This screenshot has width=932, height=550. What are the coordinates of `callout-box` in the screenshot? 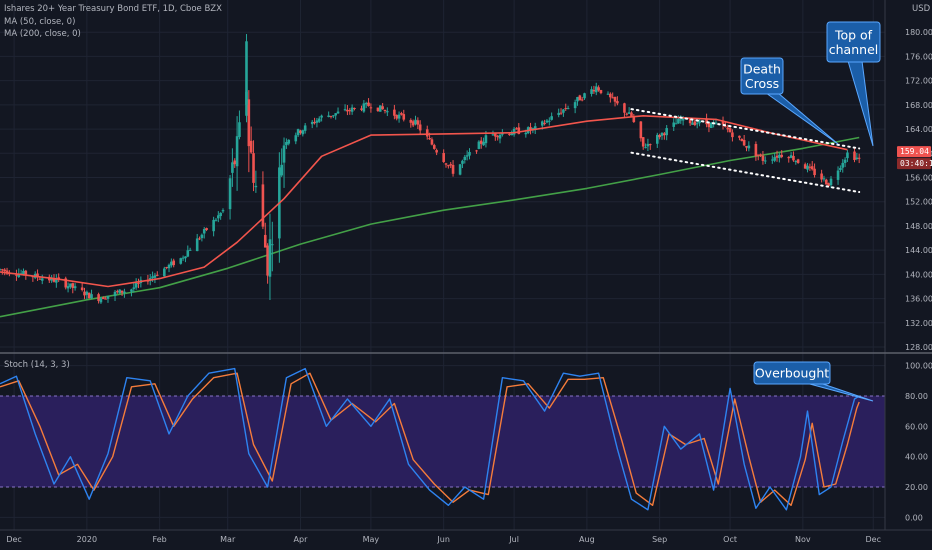 It's located at (853, 42).